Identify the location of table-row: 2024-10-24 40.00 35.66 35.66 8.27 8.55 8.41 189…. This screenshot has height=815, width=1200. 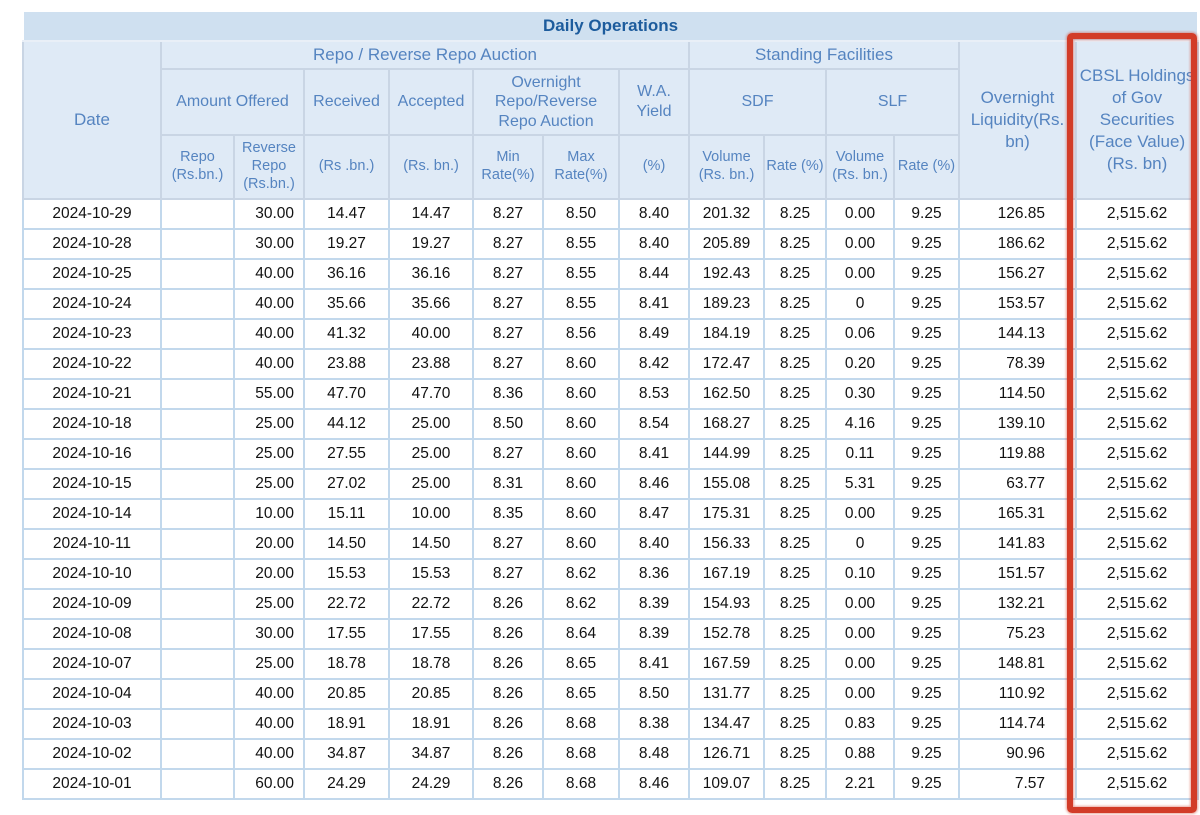
(611, 304).